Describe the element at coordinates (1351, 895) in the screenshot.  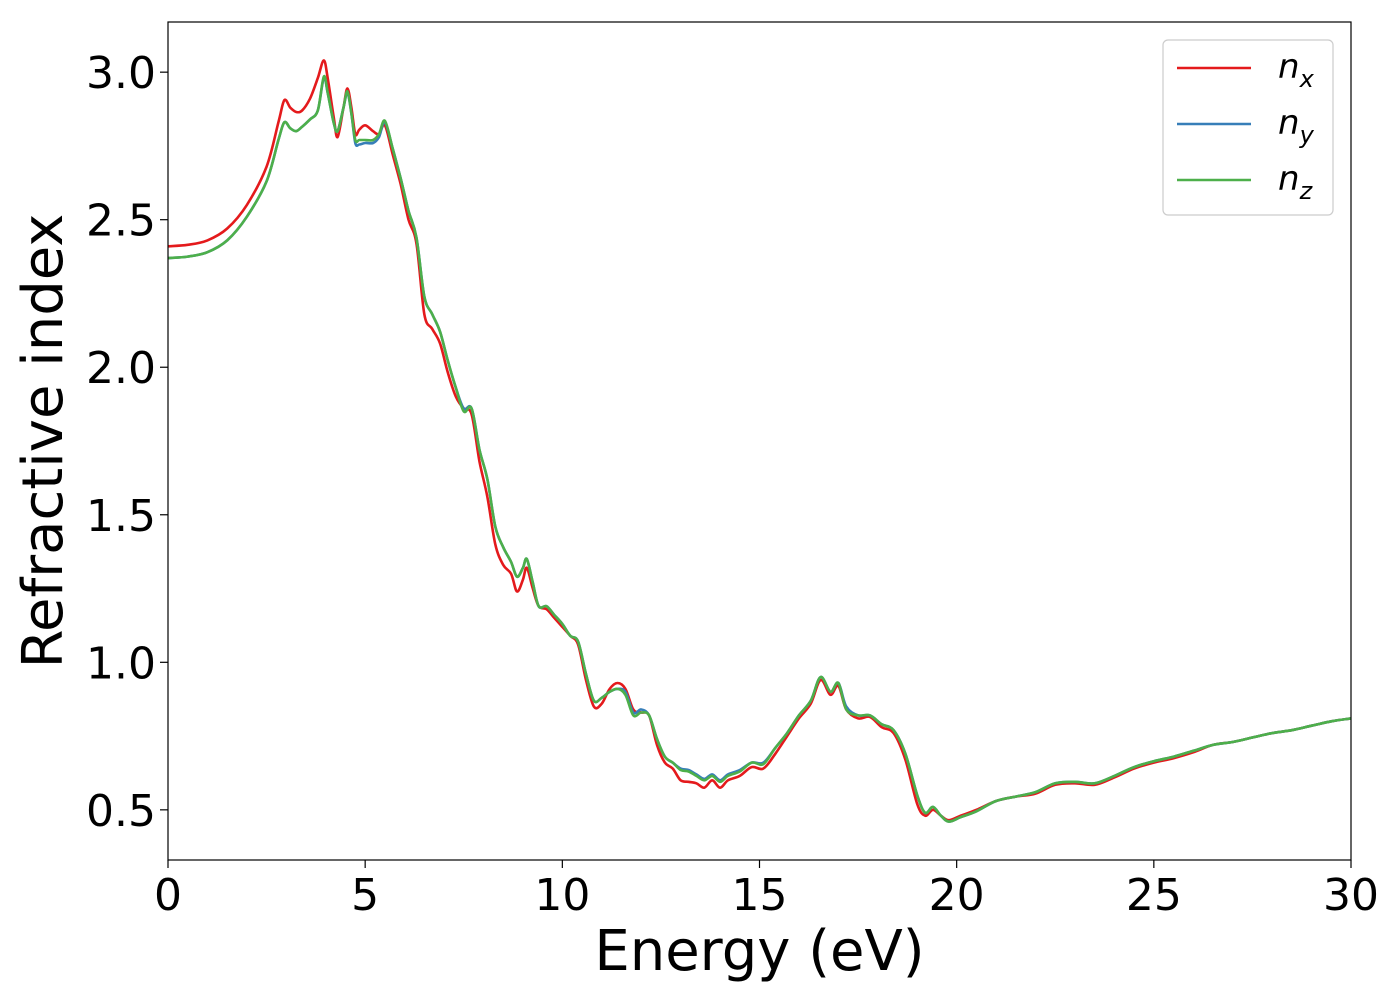
I see `x-tick-label: 30` at that location.